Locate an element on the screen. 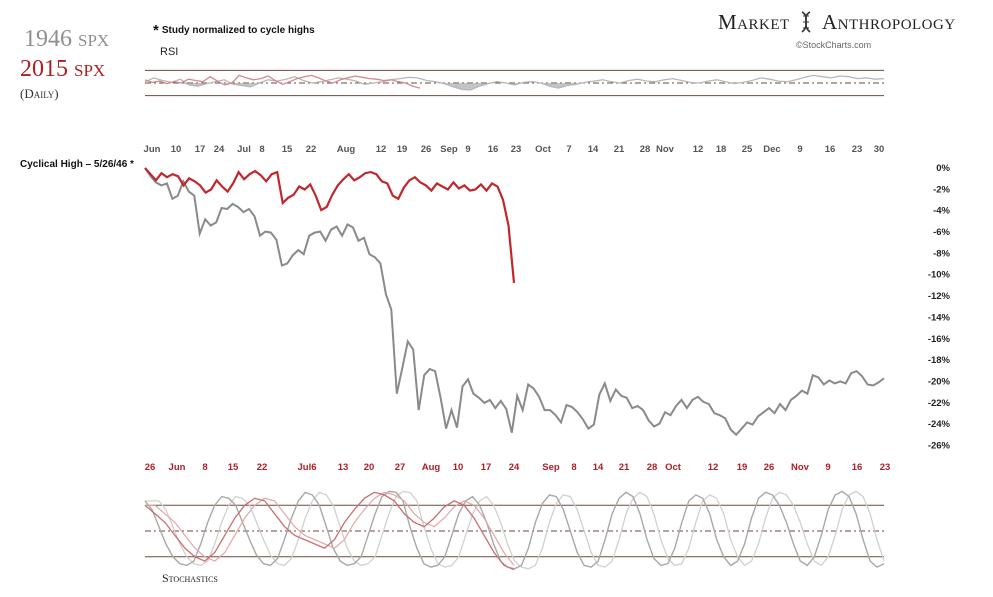 The height and width of the screenshot is (597, 993). x-tick-1946: Aug is located at coordinates (346, 149).